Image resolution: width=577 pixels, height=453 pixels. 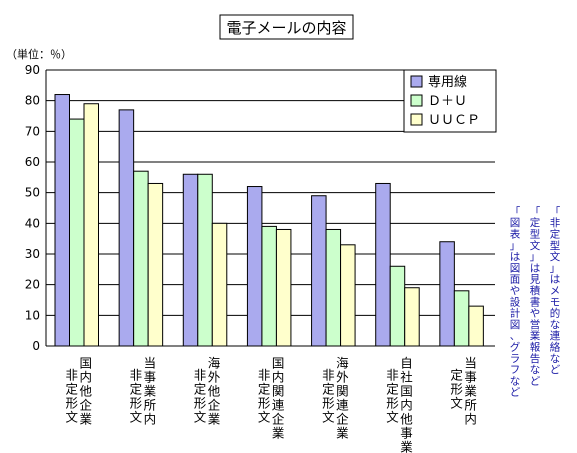 I want to click on svg-text: 的, so click(x=555, y=313).